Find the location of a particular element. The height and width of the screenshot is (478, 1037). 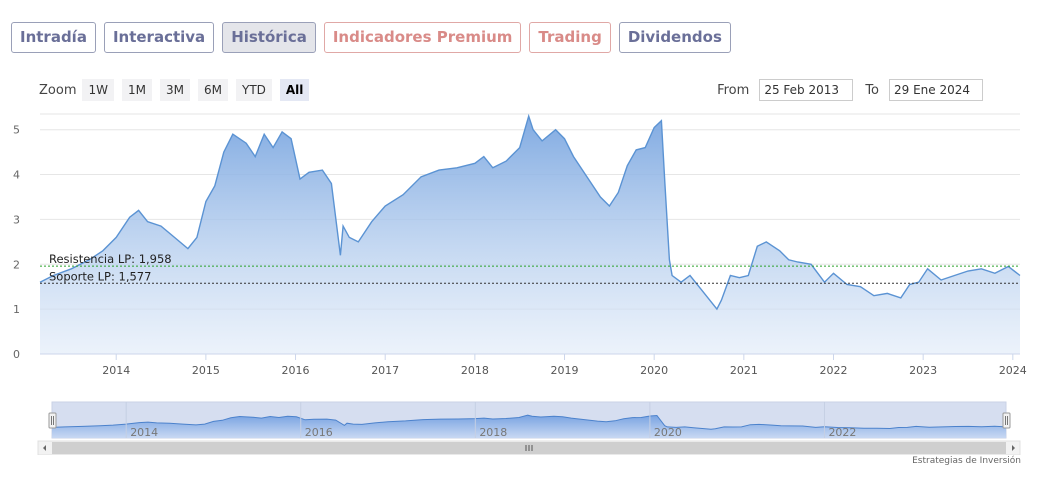

x-tick-label-2022: 2022 is located at coordinates (834, 370).